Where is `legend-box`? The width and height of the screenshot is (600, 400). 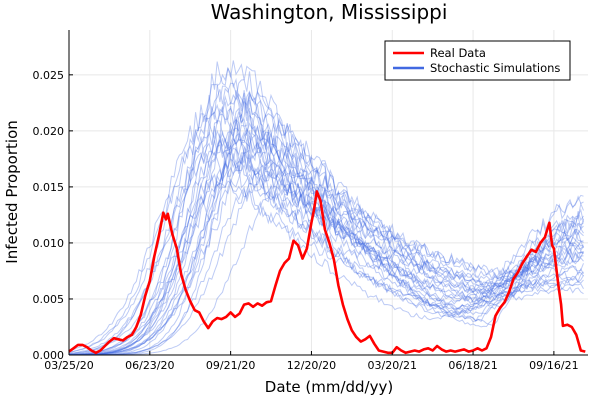 legend-box is located at coordinates (477, 60).